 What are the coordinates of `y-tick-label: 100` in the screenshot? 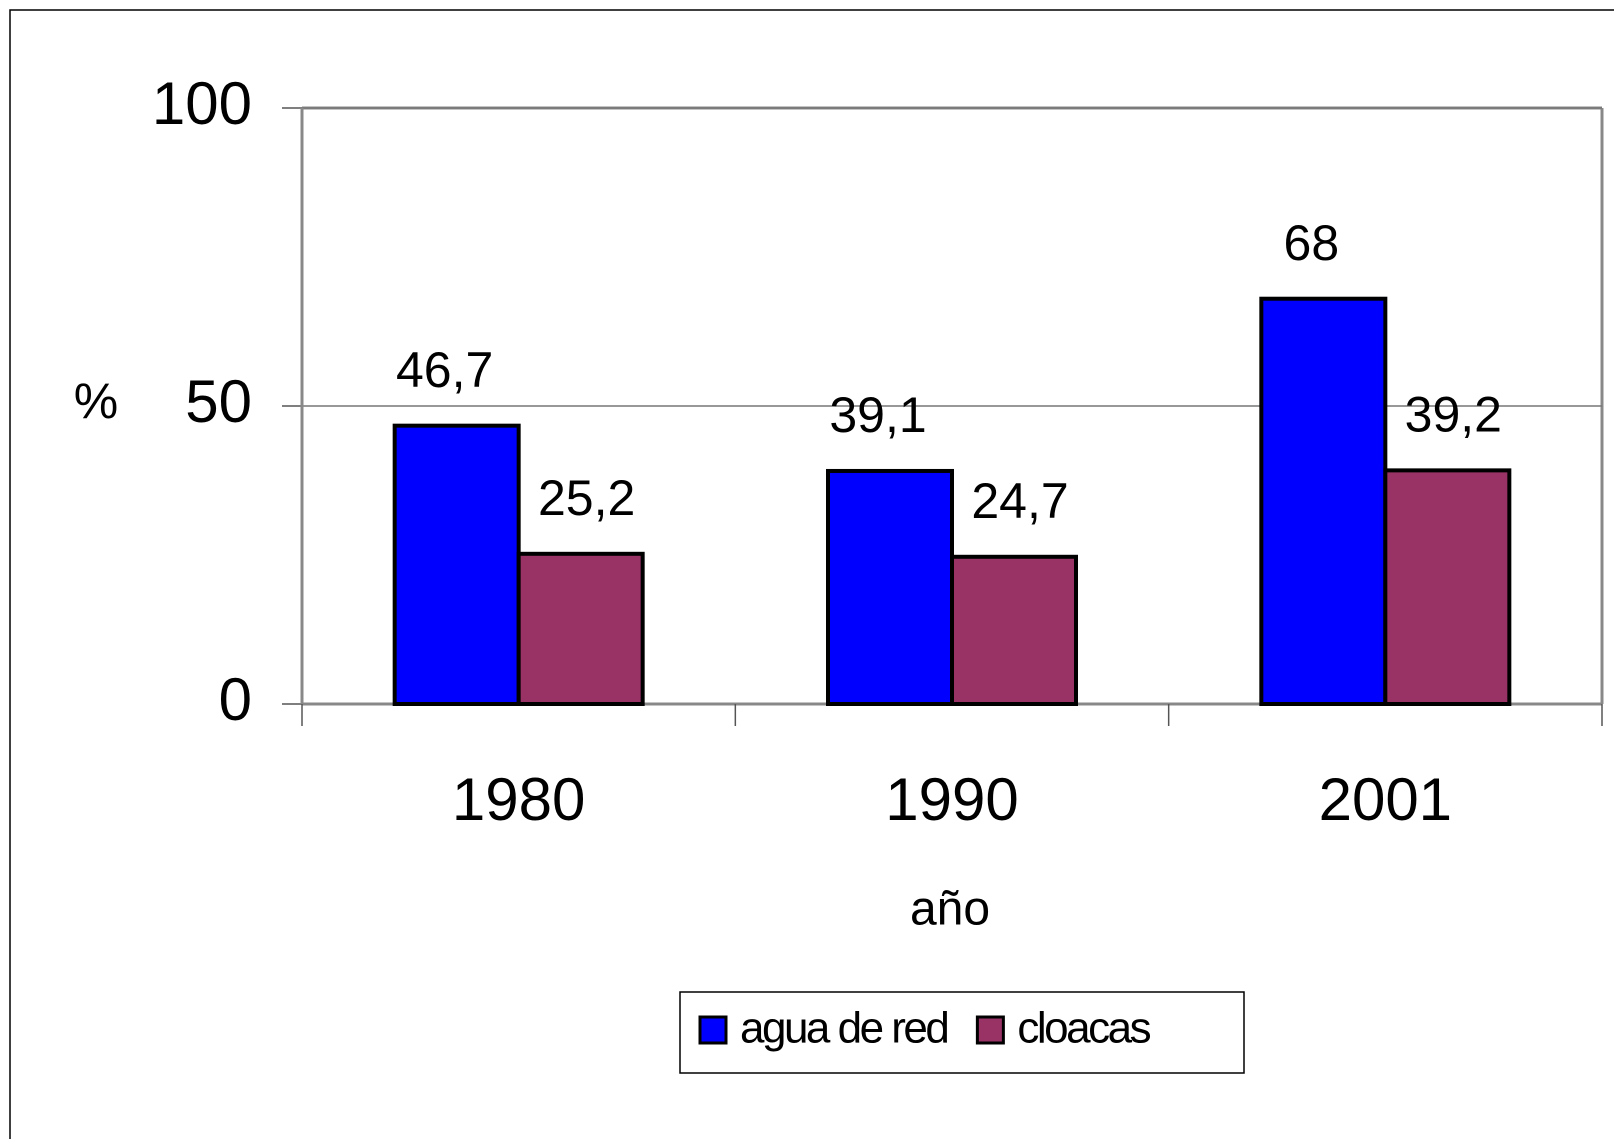 It's located at (202, 103).